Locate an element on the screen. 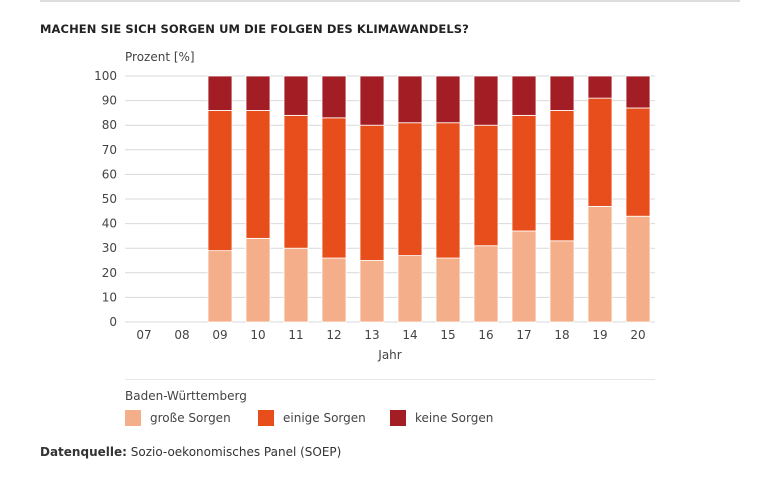  y-tick-label: 90 is located at coordinates (109, 101).